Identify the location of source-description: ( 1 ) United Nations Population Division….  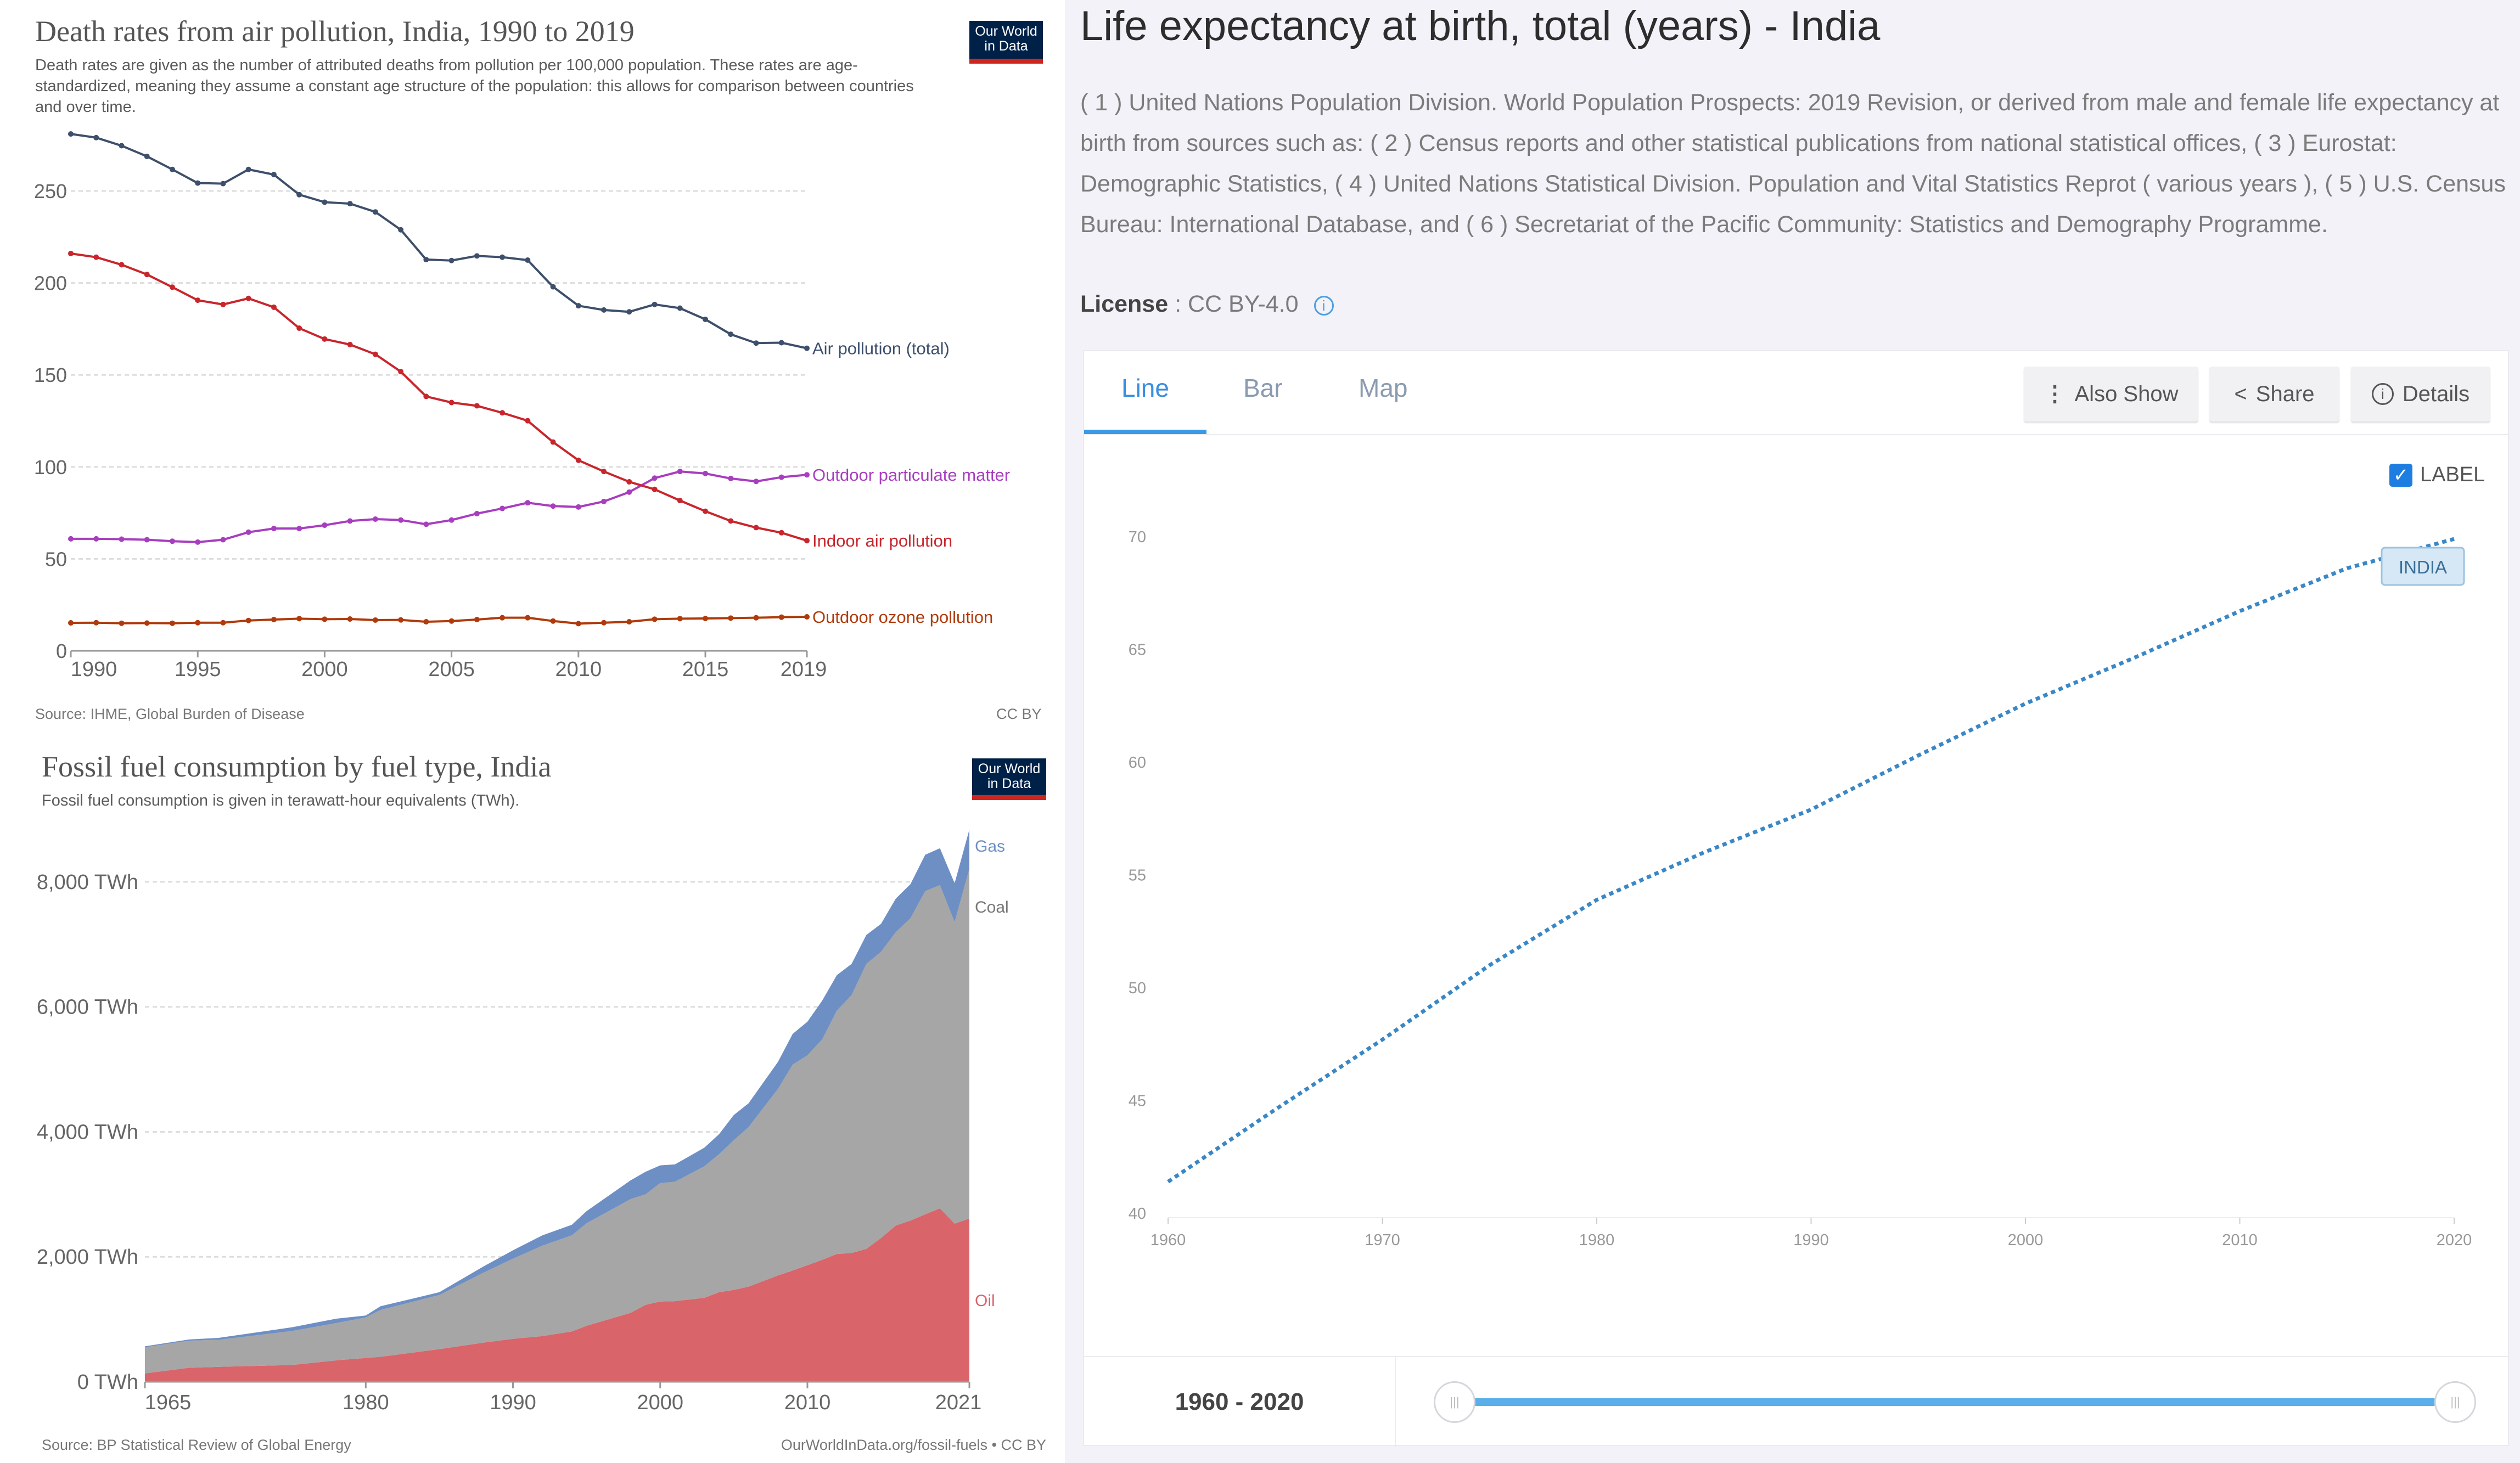
(1793, 163).